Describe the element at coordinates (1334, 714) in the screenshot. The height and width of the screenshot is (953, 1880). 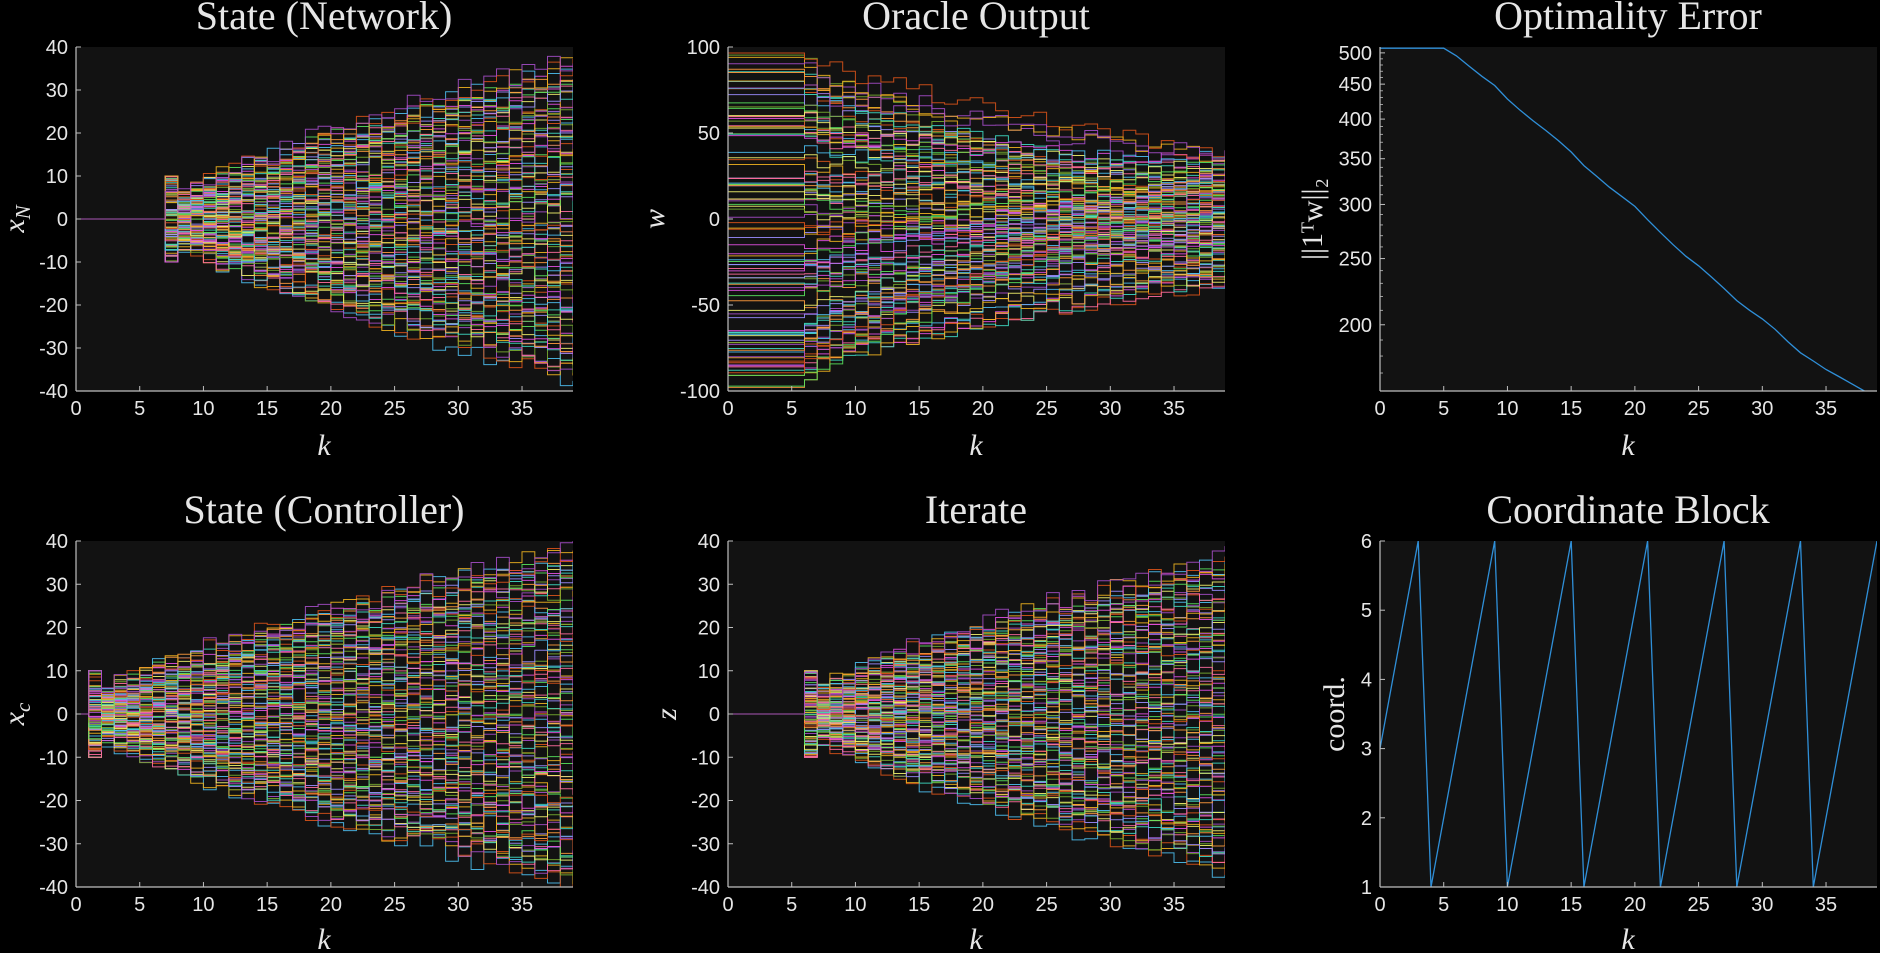
I see `y-axis-label: coord.` at that location.